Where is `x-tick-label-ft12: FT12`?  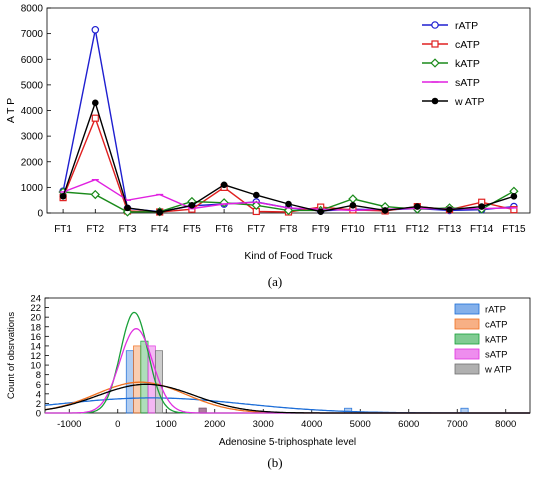
x-tick-label-ft12: FT12 is located at coordinates (418, 229).